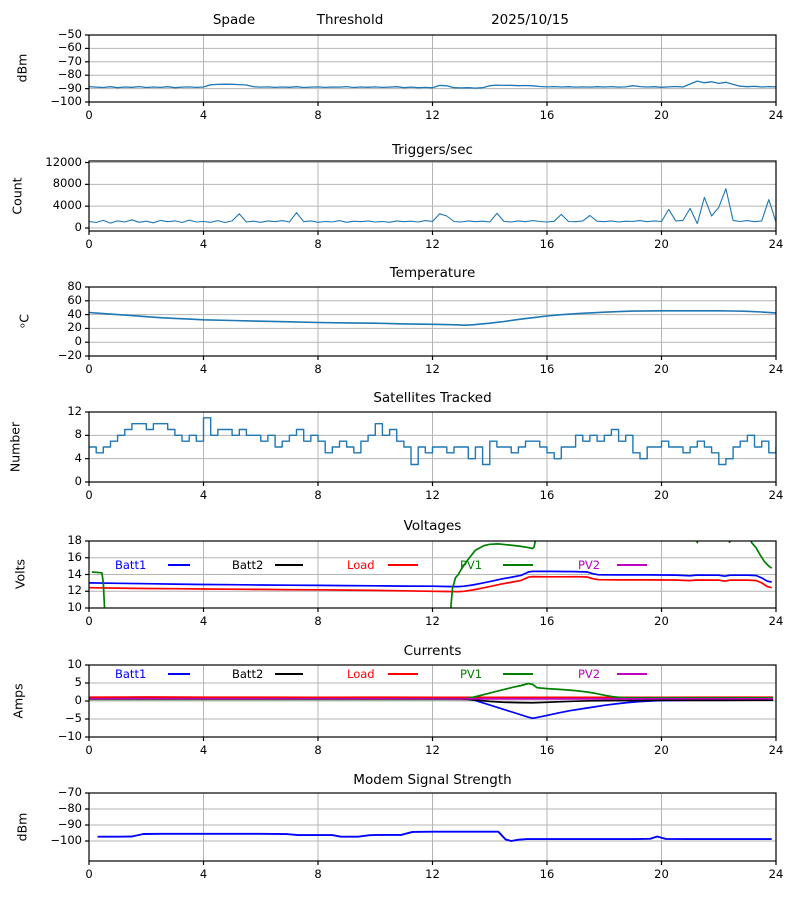 The height and width of the screenshot is (900, 800). Describe the element at coordinates (63, 161) in the screenshot. I see `y-tick-label: 12000` at that location.